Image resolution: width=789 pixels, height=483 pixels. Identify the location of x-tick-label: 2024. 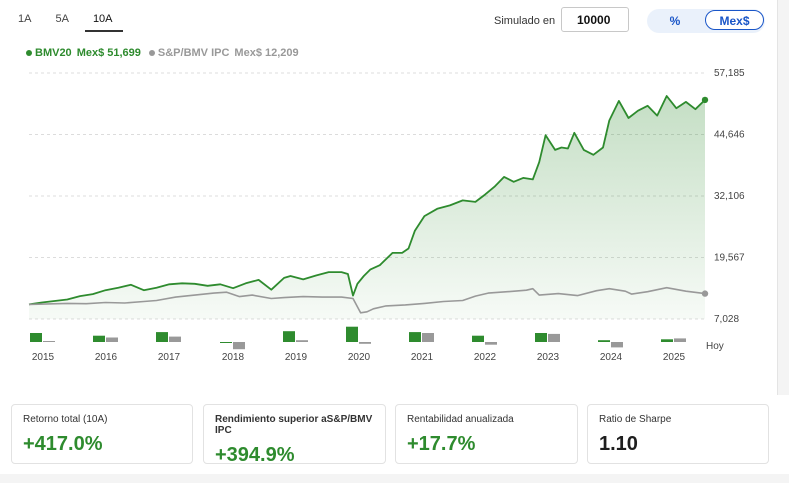
(611, 356).